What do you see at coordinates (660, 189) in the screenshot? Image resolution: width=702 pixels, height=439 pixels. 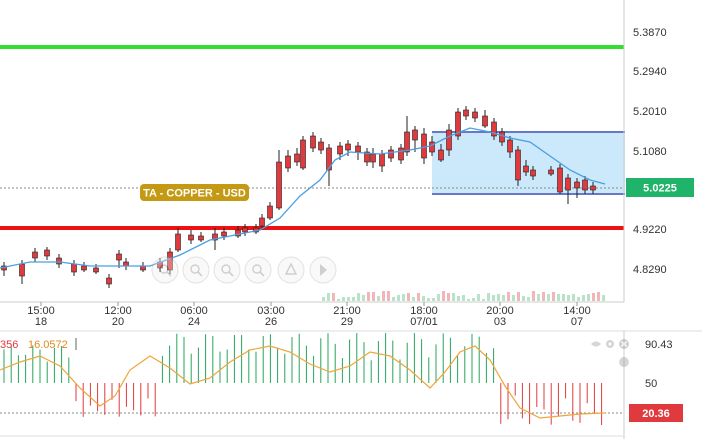 I see `current-price-value: 5.0225` at bounding box center [660, 189].